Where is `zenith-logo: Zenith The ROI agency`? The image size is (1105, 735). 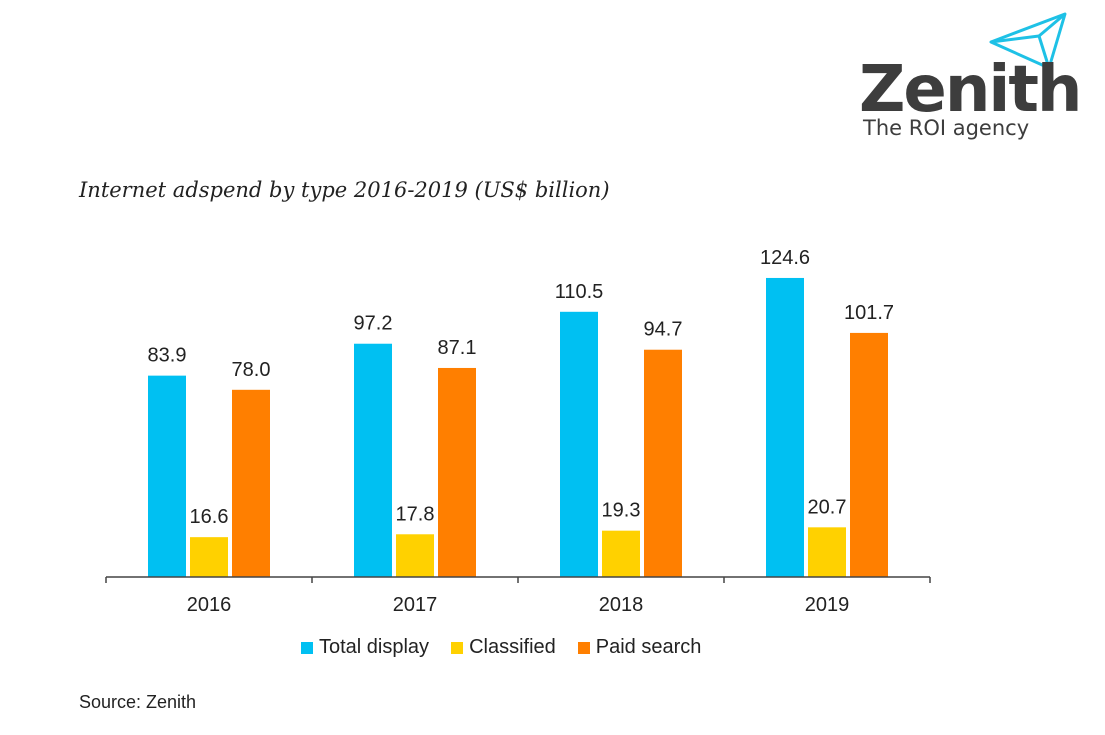 zenith-logo: Zenith The ROI agency is located at coordinates (970, 80).